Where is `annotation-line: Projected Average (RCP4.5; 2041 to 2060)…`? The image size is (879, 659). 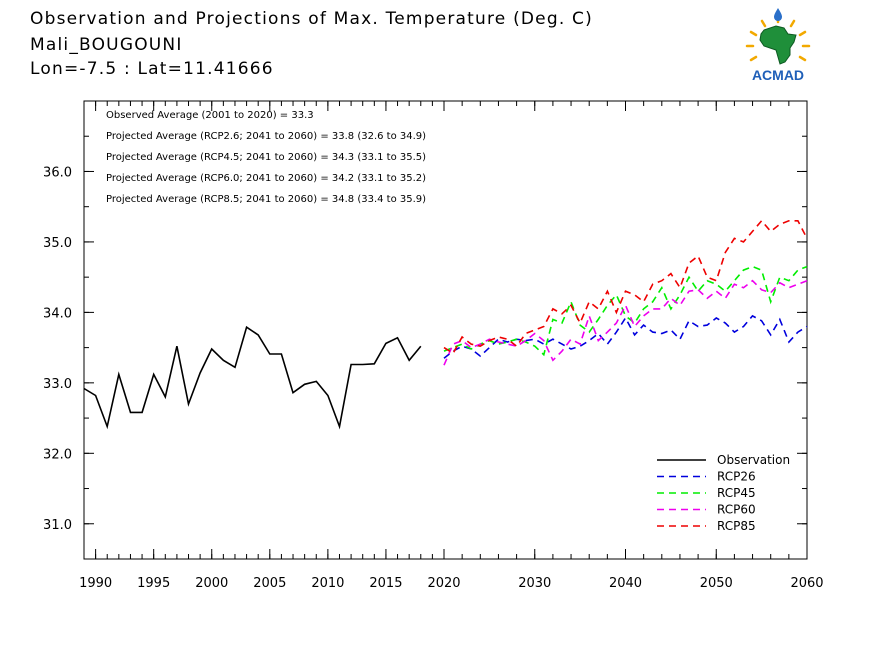
annotation-line: Projected Average (RCP4.5; 2041 to 2060)… is located at coordinates (266, 157).